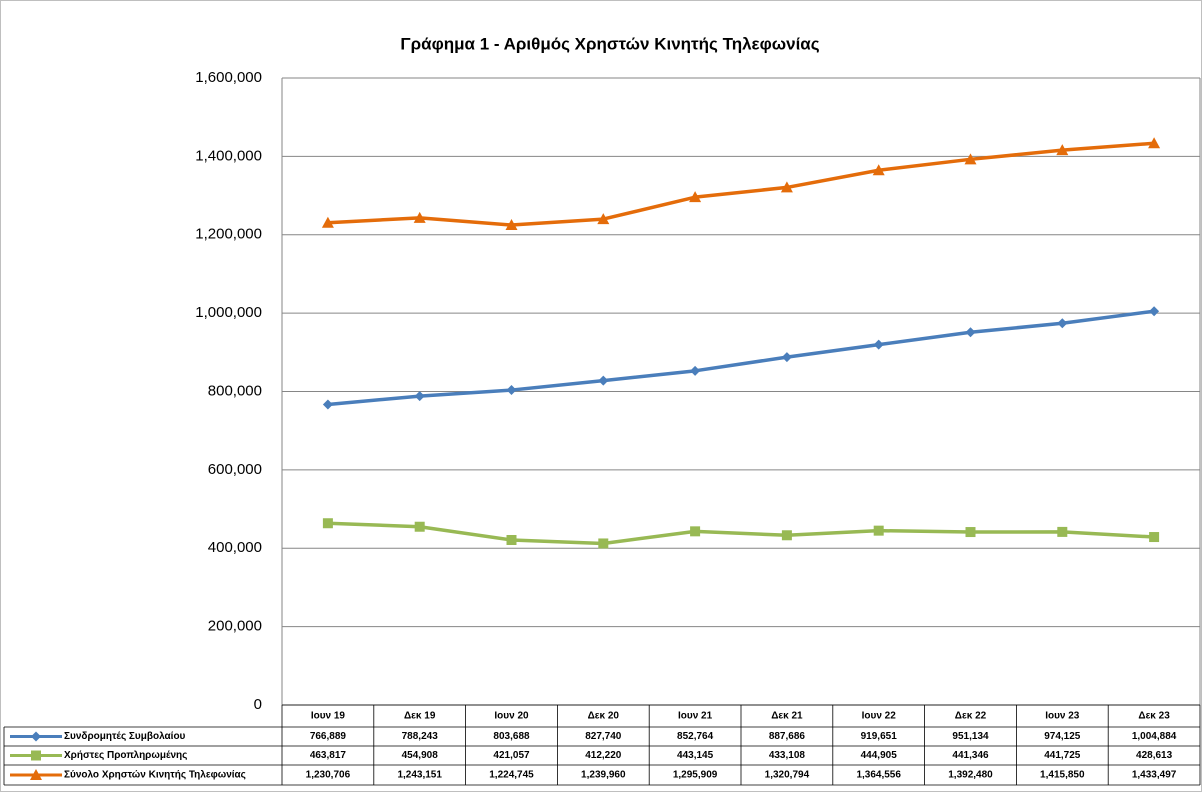  I want to click on x-tick-label: Ιουν 21, so click(695, 716).